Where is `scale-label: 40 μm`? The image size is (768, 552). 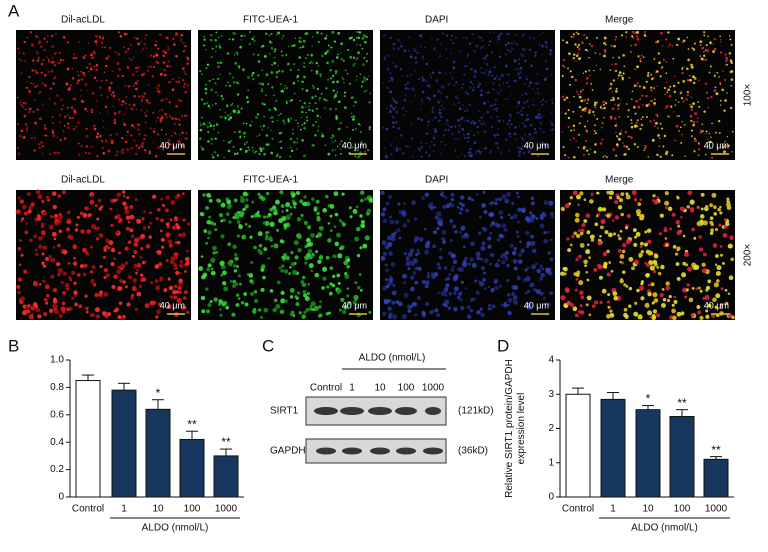 scale-label: 40 μm is located at coordinates (172, 145).